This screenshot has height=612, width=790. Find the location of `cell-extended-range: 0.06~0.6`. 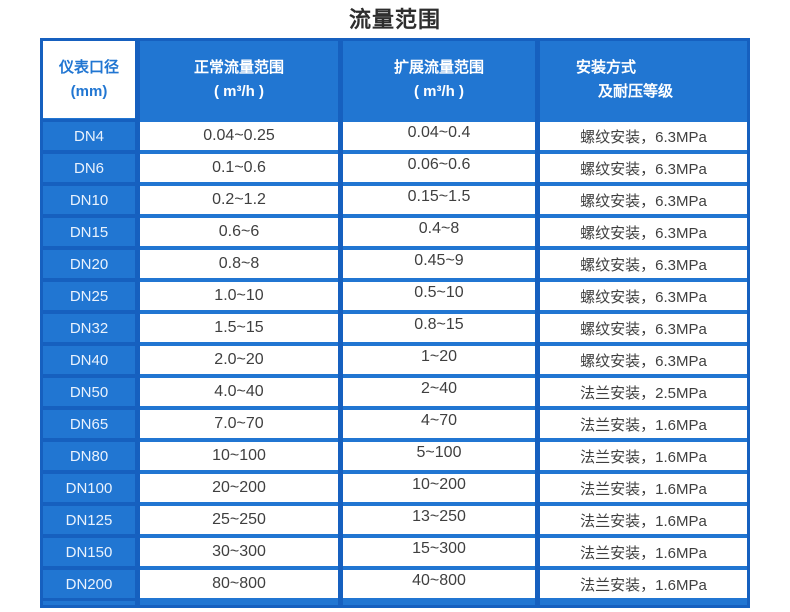

cell-extended-range: 0.06~0.6 is located at coordinates (439, 168).